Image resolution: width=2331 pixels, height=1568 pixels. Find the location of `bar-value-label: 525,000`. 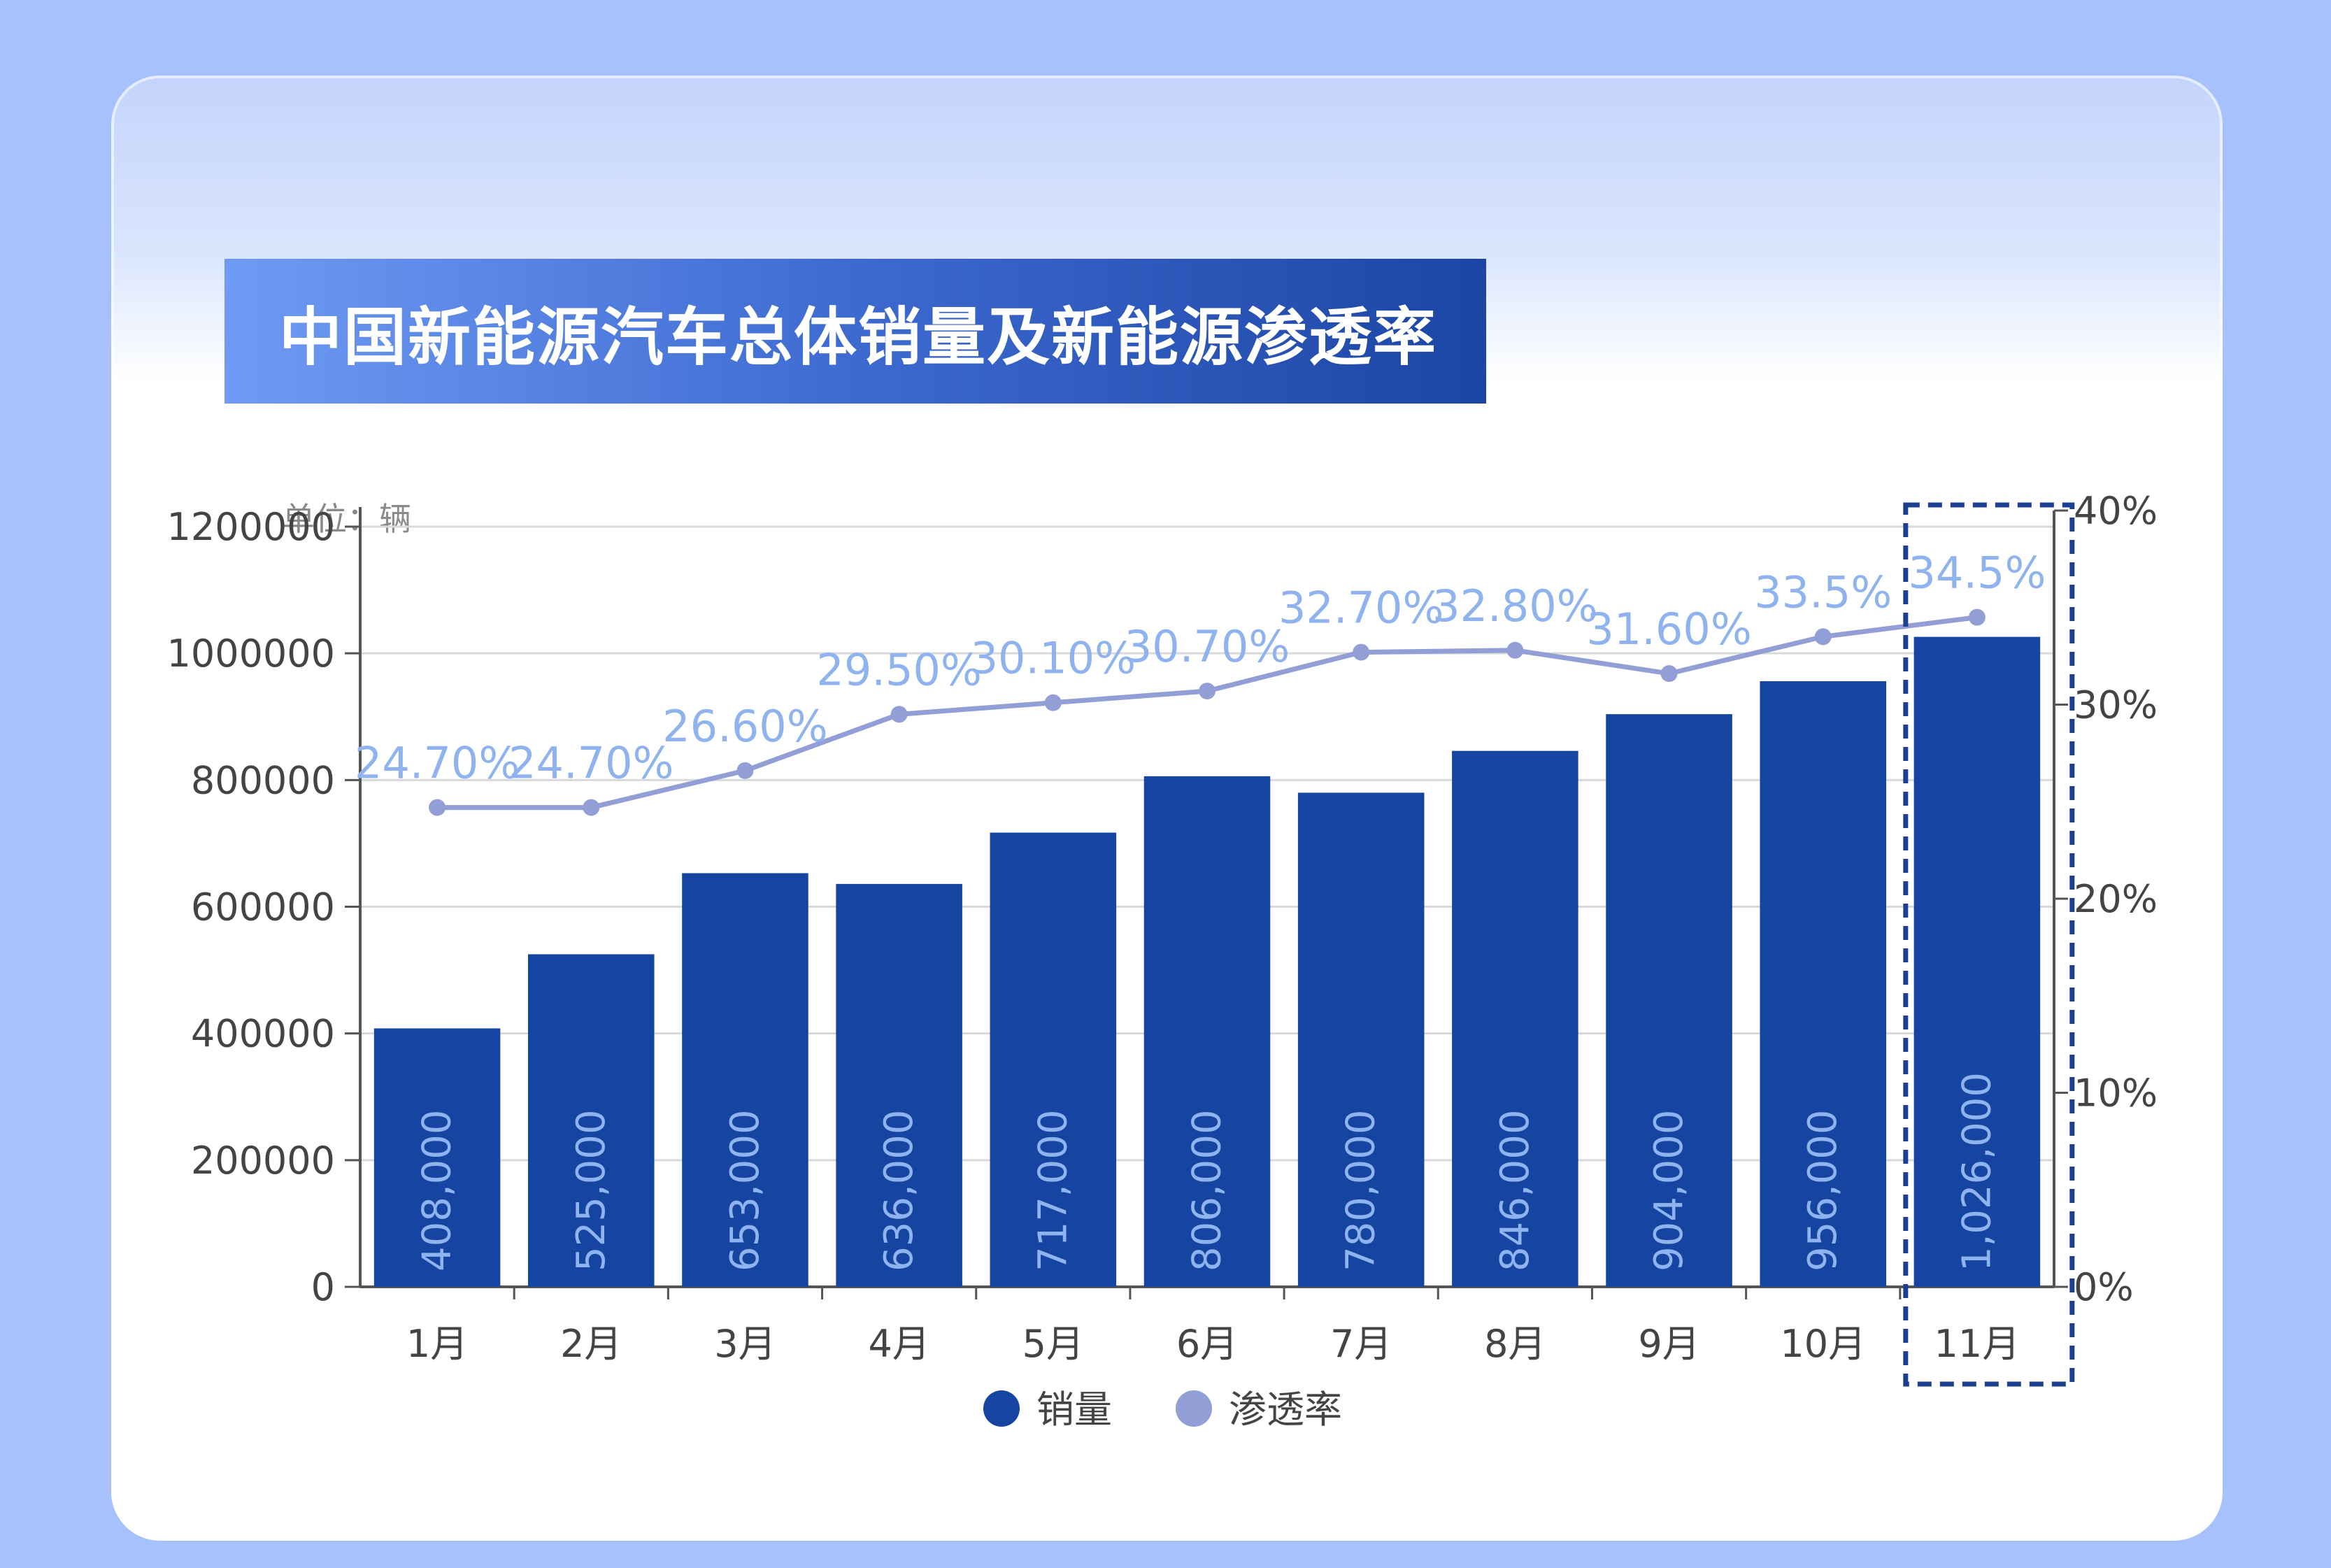

bar-value-label: 525,000 is located at coordinates (591, 1190).